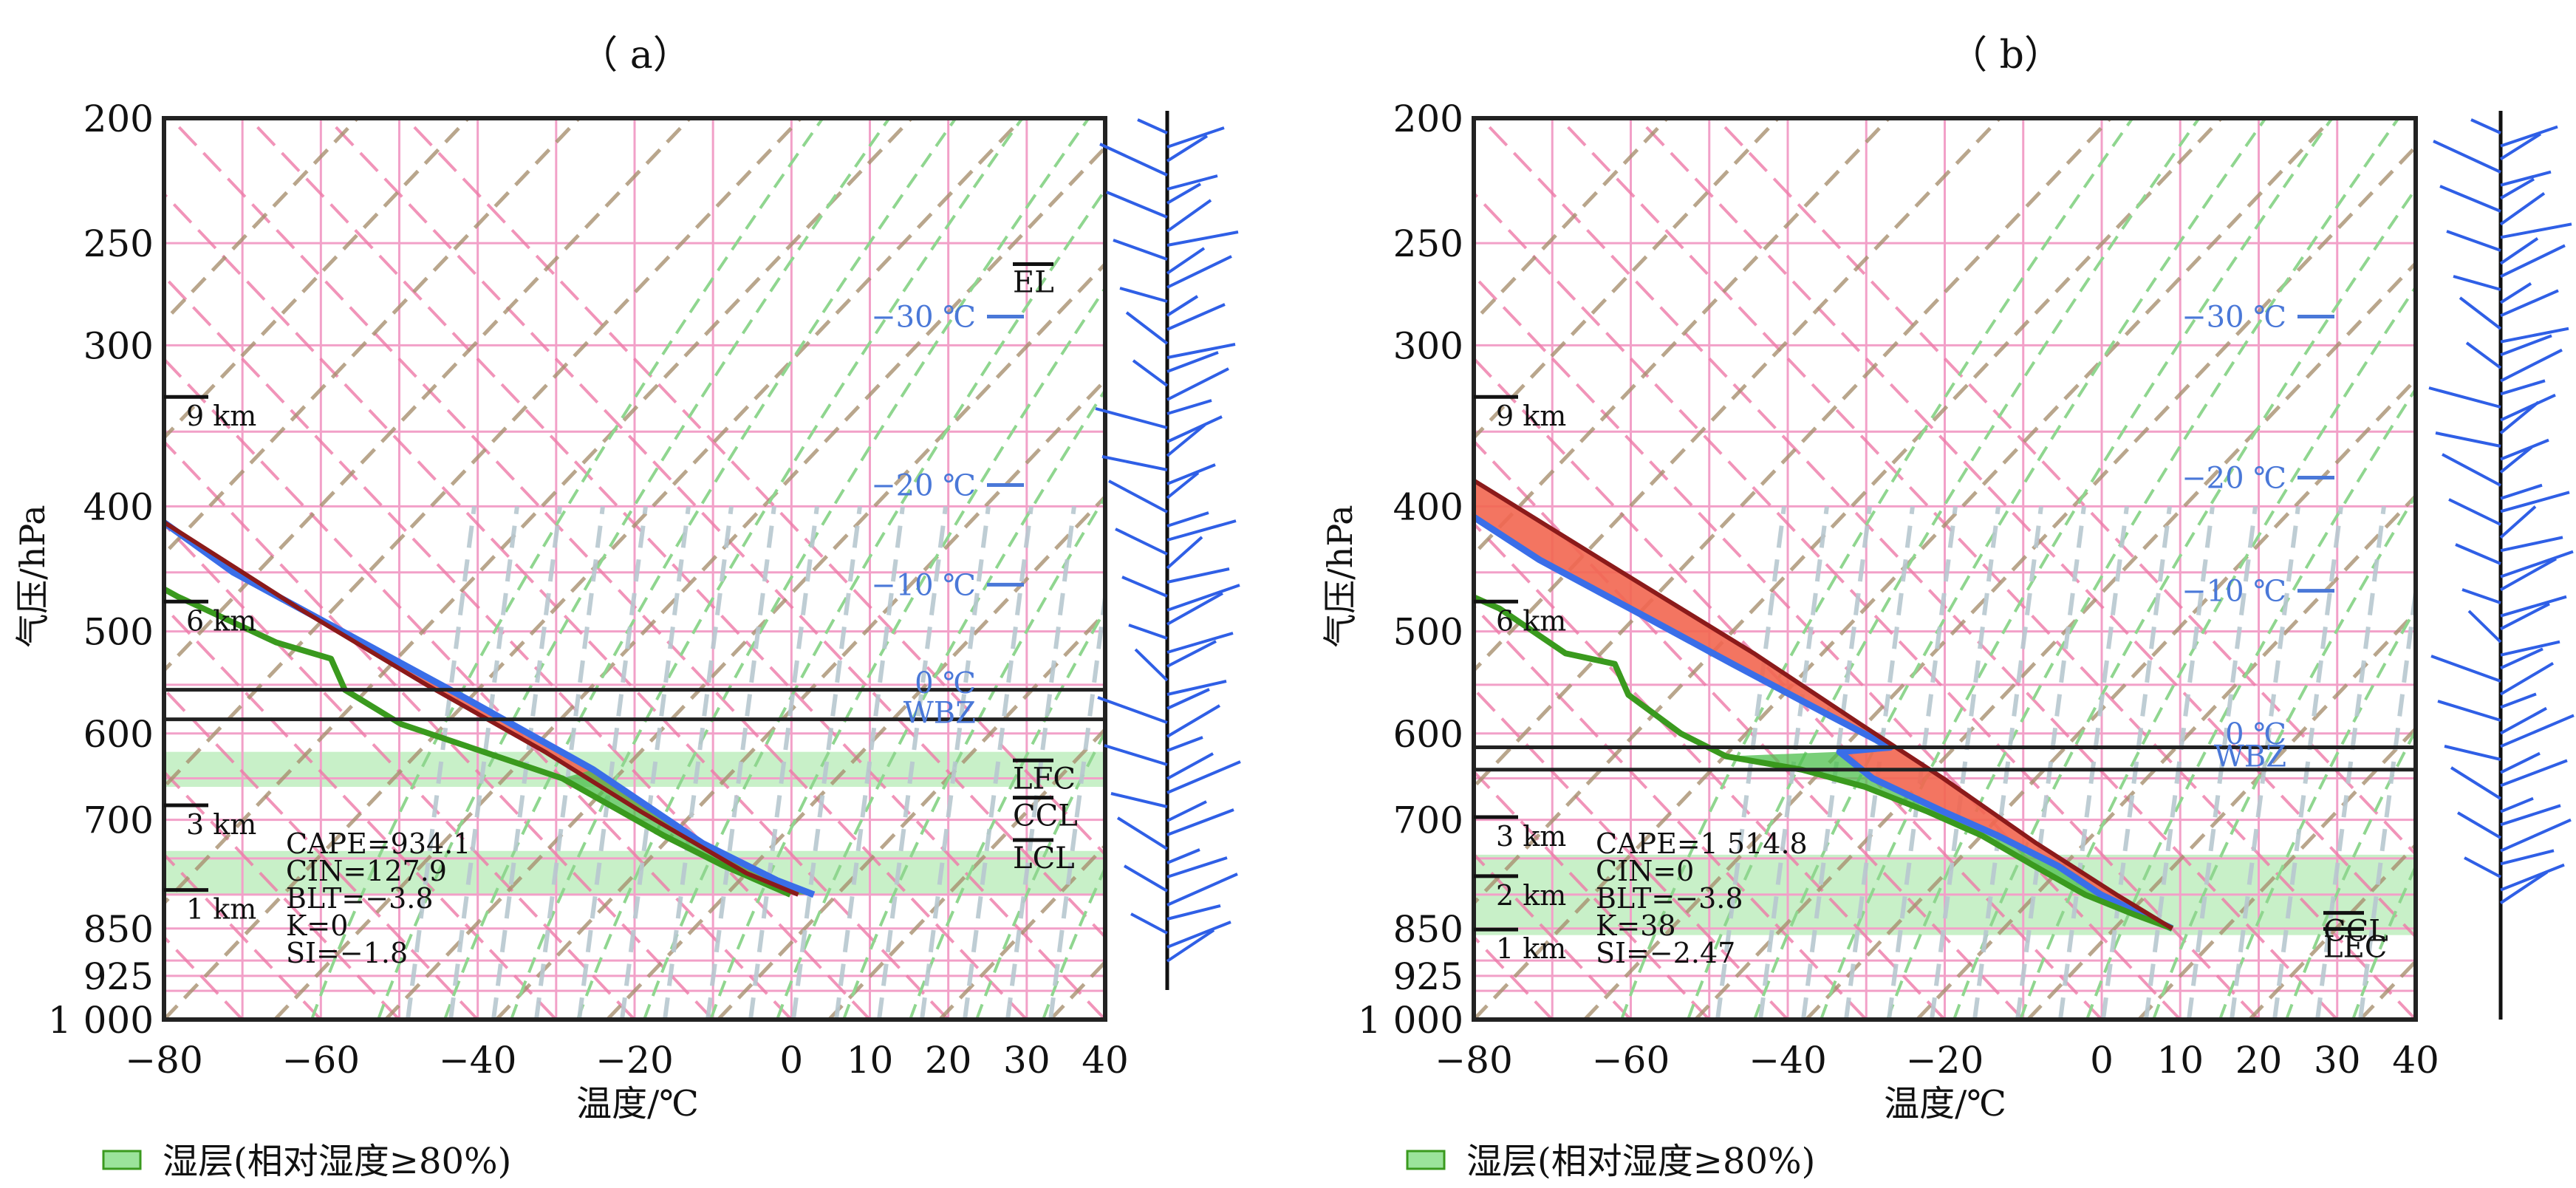 This screenshot has width=2576, height=1188. What do you see at coordinates (1636, 926) in the screenshot?
I see `stability-index: K=38` at bounding box center [1636, 926].